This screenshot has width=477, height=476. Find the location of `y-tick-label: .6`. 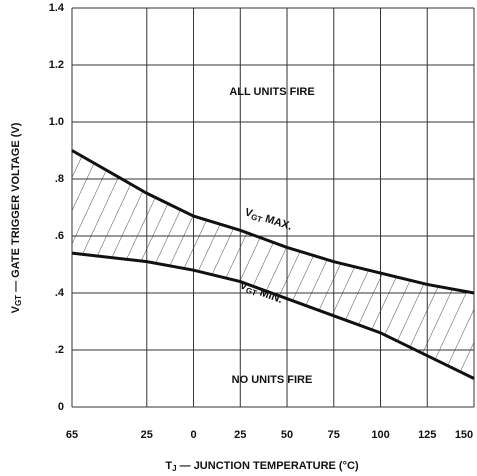

y-tick-label: .6 is located at coordinates (59, 236).